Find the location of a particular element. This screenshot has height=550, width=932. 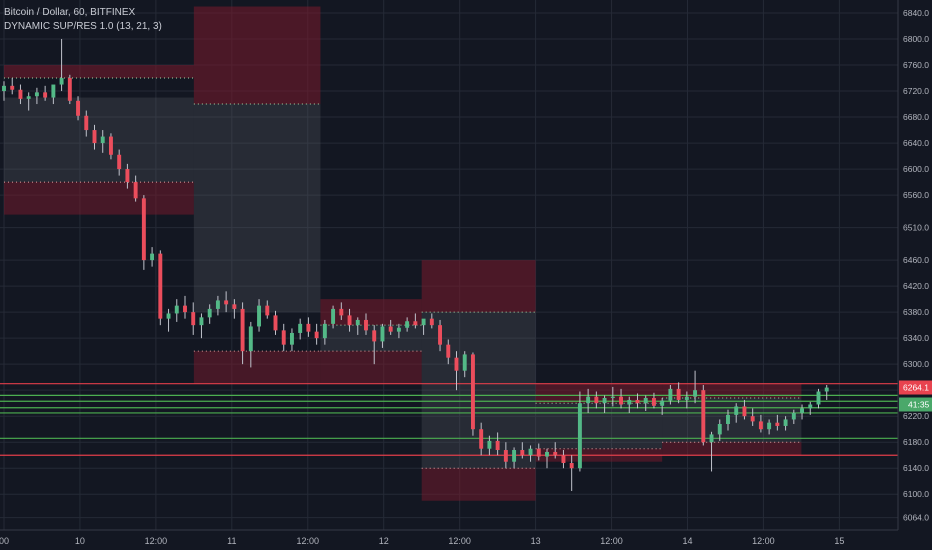

last-price-badge is located at coordinates (915, 387).